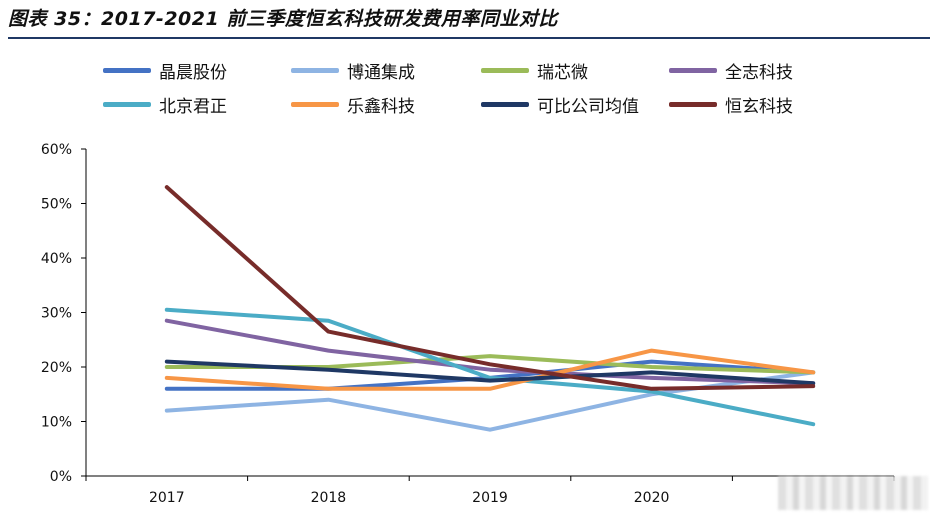 Image resolution: width=936 pixels, height=516 pixels. I want to click on x-tick-label: 2019, so click(490, 498).